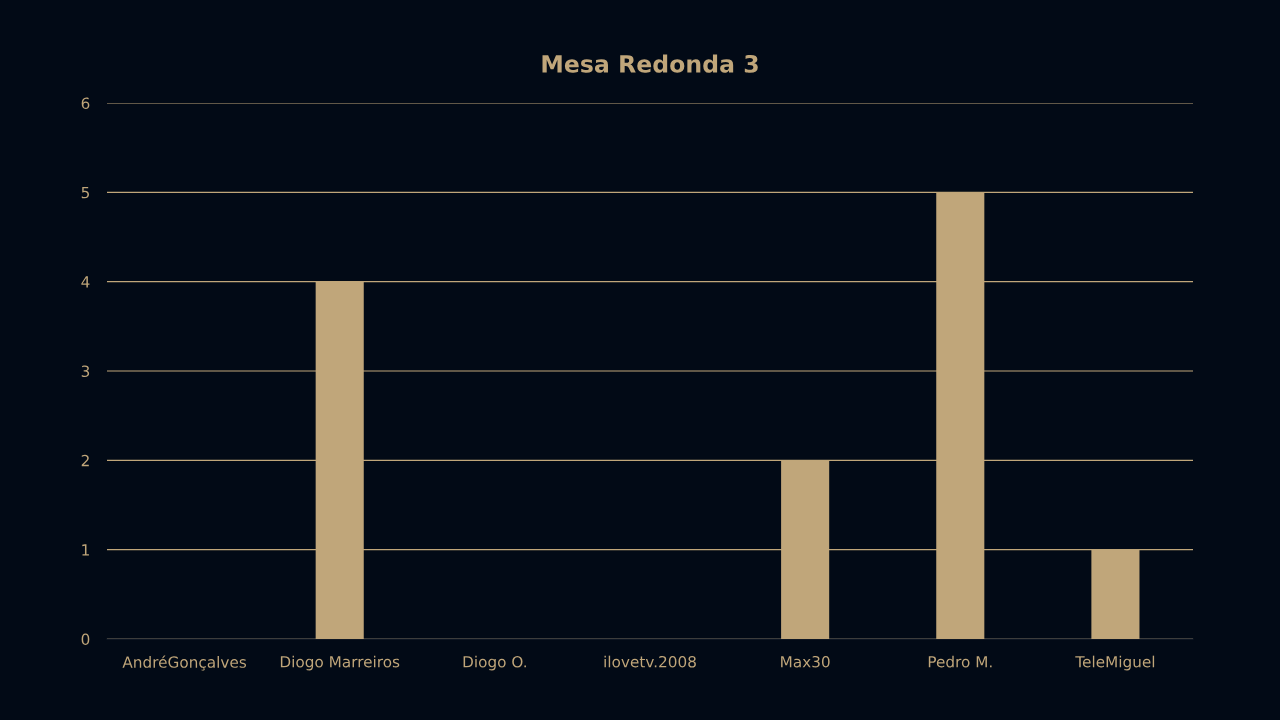 The image size is (1280, 720). I want to click on y-tick-label: 2, so click(85, 460).